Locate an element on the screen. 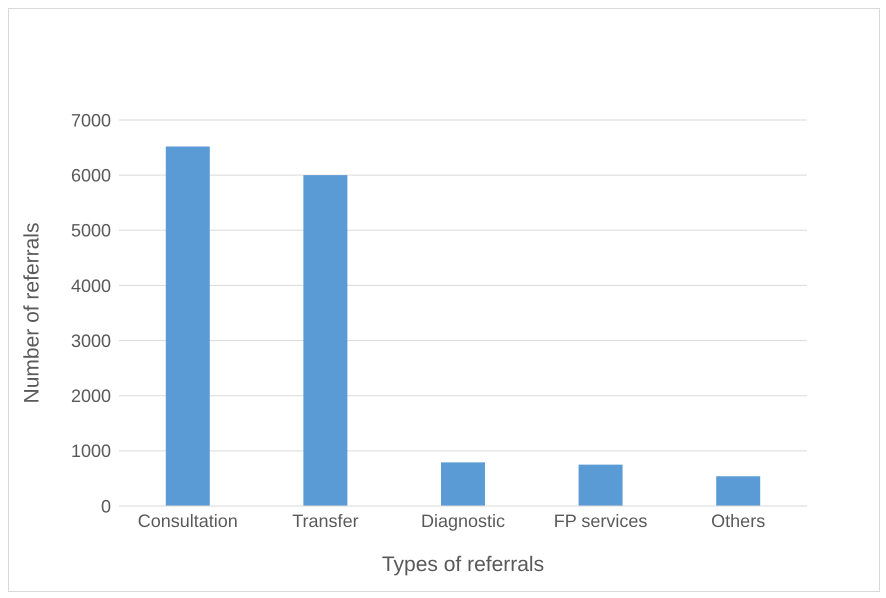  x-tick-label: FP services is located at coordinates (601, 520).